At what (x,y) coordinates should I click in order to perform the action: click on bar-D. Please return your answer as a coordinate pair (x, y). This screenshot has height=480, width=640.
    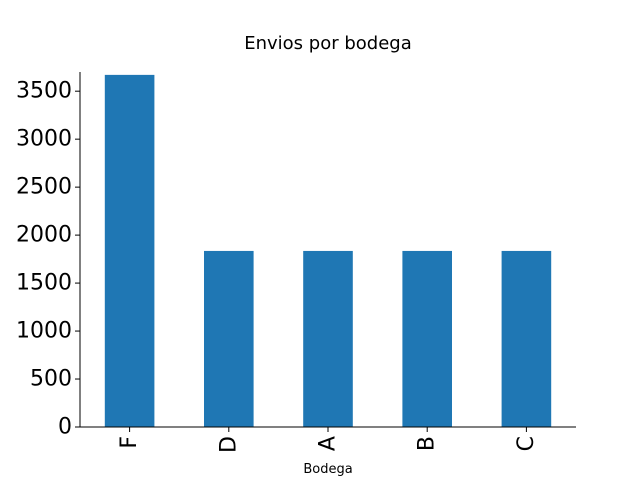
    Looking at the image, I should click on (229, 338).